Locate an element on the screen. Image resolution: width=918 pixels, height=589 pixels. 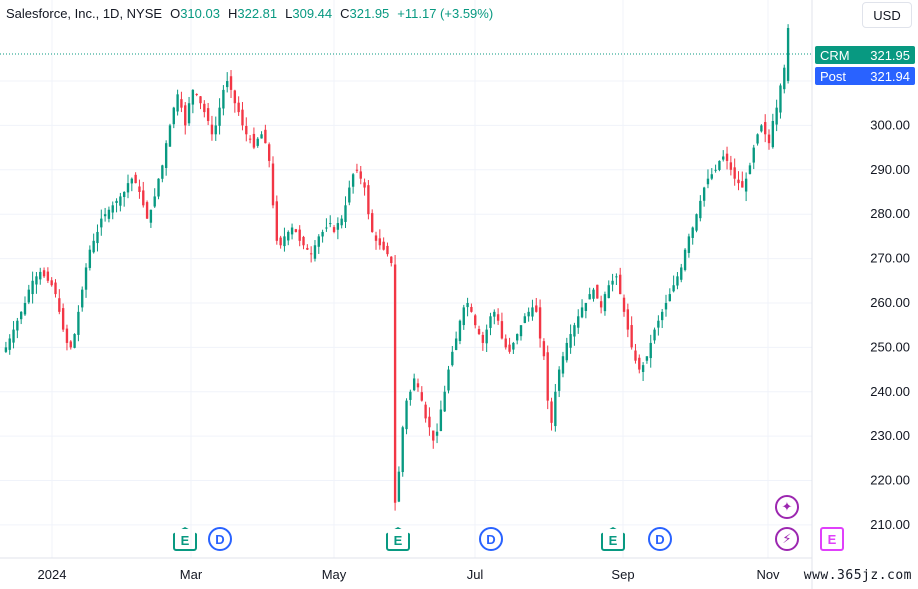
time-axis: 2024 Mar May Jul Sep Nov is located at coordinates (409, 574).